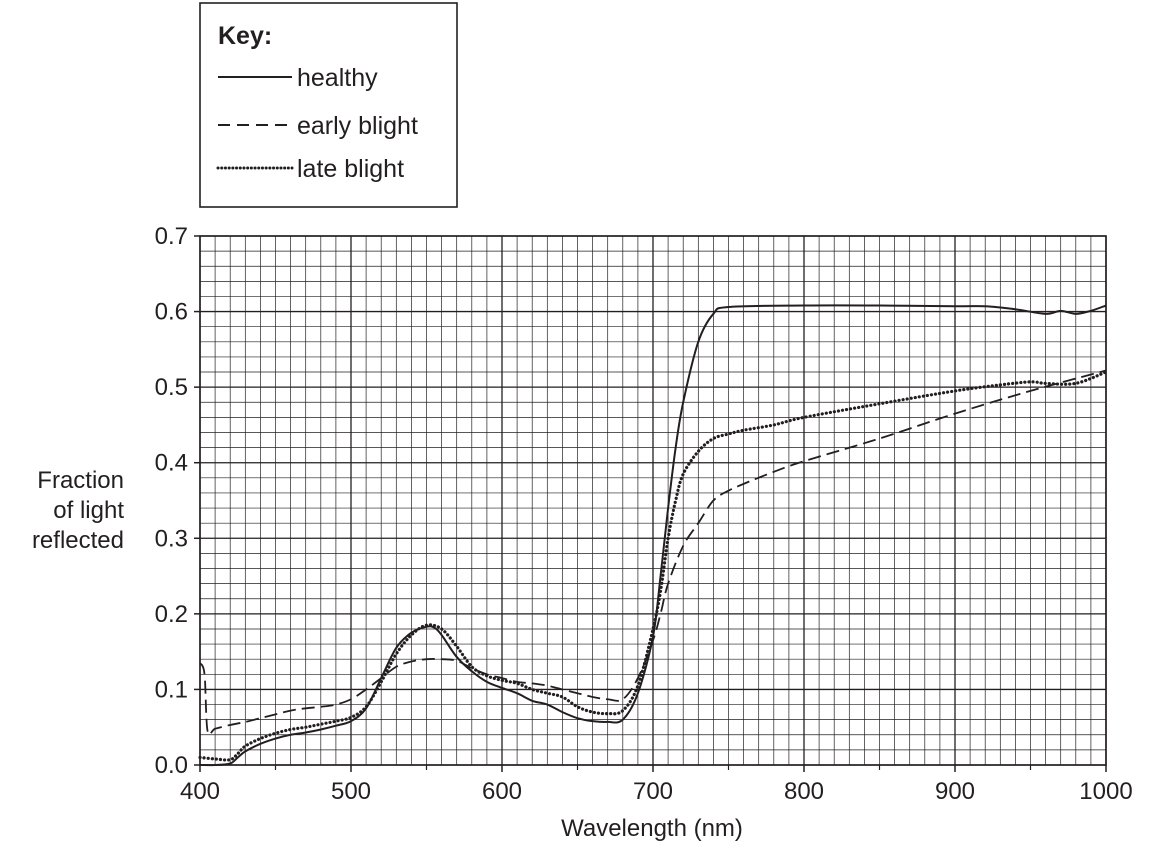 The height and width of the screenshot is (864, 1156). Describe the element at coordinates (357, 126) in the screenshot. I see `legend-label-early-blight: early blight` at that location.